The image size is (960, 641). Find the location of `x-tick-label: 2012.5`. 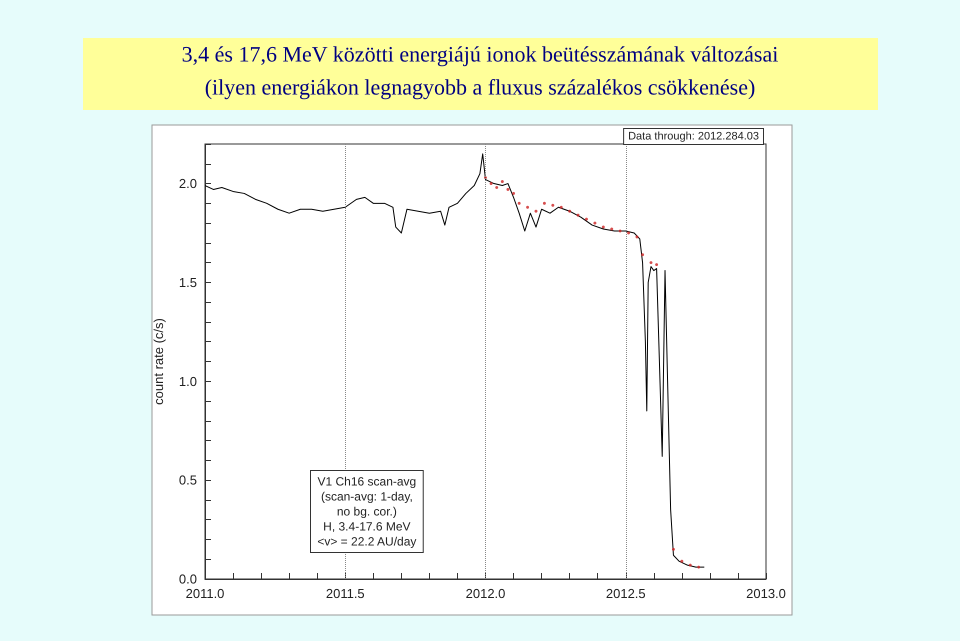

x-tick-label: 2012.5 is located at coordinates (626, 593).